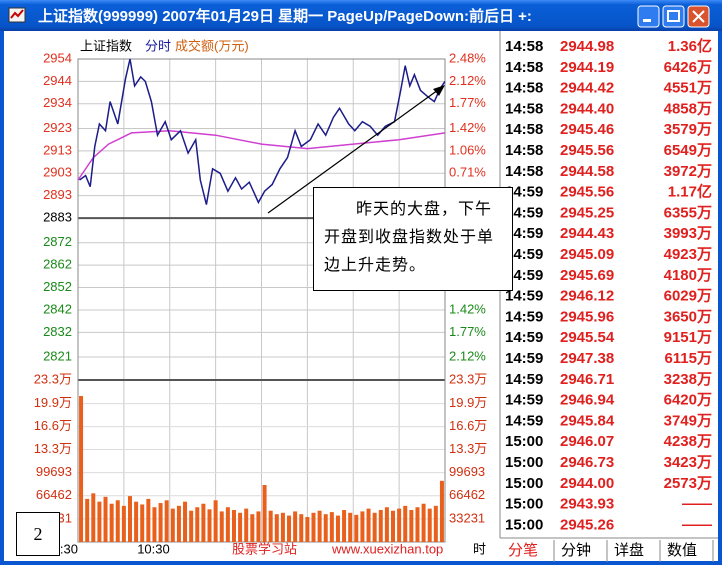 The image size is (722, 565). I want to click on y-tick-label: 2913, so click(57, 149).